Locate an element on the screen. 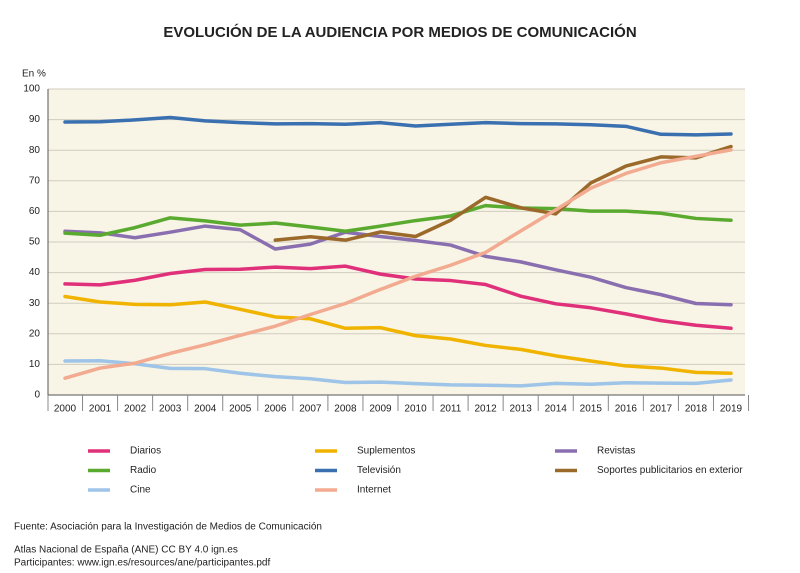 The image size is (800, 573). x-tick-label: 2002 is located at coordinates (135, 409).